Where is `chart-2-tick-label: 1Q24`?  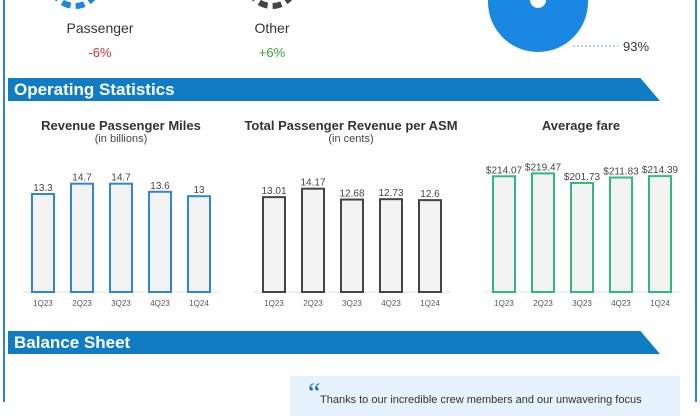 chart-2-tick-label: 1Q24 is located at coordinates (660, 303).